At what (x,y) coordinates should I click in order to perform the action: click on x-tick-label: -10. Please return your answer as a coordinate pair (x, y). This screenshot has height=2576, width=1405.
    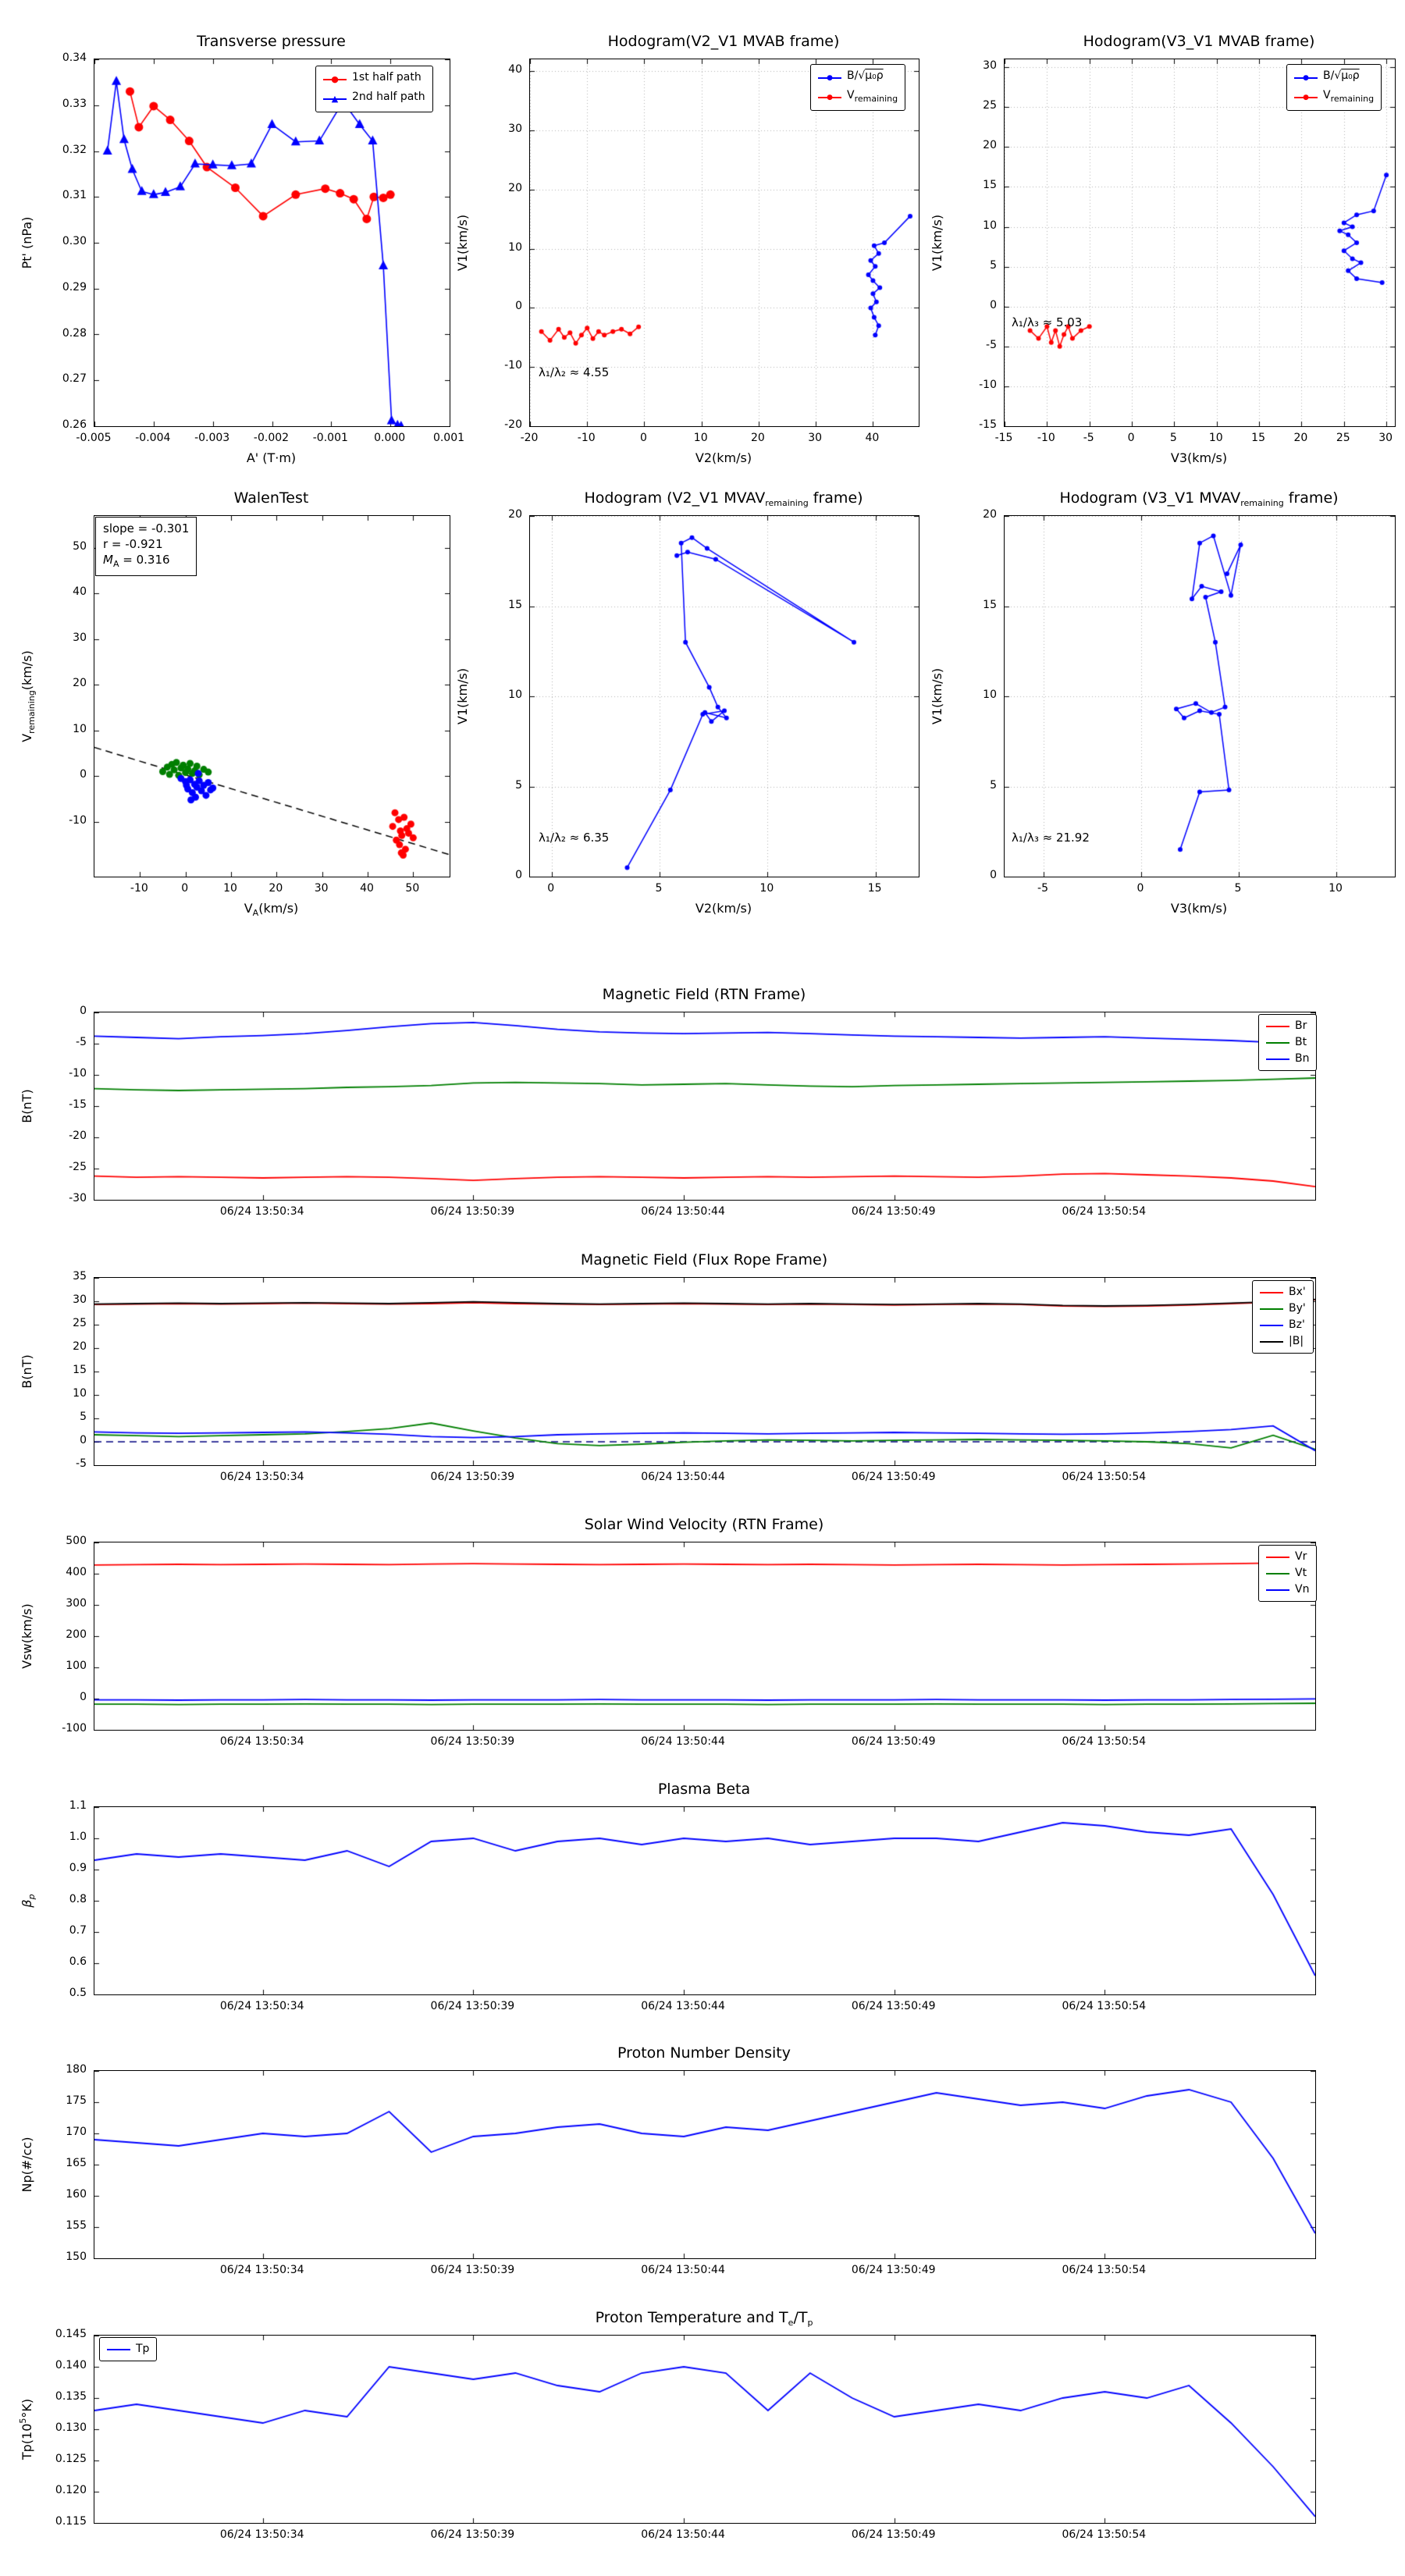
    Looking at the image, I should click on (1046, 438).